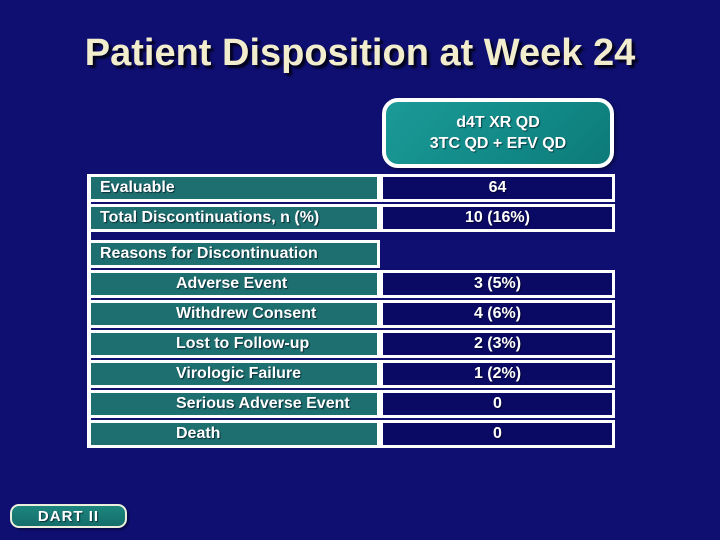 The width and height of the screenshot is (720, 540). I want to click on table-row-virologic-failure: Virologic Failure 1 (2%), so click(351, 374).